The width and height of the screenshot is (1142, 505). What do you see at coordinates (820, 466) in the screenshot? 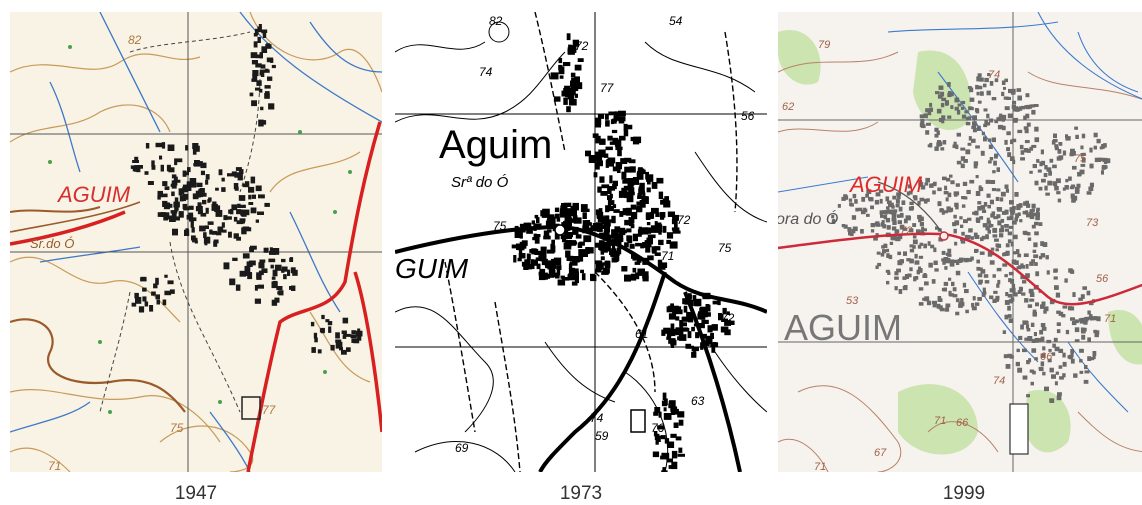
I see `elevation-label: 71` at bounding box center [820, 466].